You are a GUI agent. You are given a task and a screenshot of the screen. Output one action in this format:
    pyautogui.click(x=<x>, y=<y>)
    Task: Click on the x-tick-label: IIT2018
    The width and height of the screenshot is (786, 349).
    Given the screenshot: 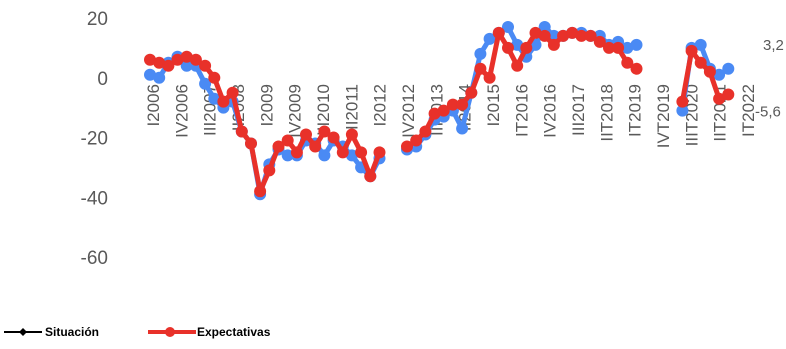 What is the action you would take?
    pyautogui.click(x=606, y=113)
    